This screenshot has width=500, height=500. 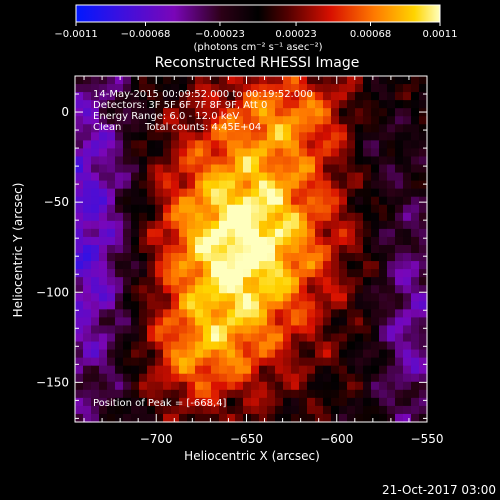 I want to click on counts-annotation: Total counts: 4.45E+04, so click(x=202, y=127).